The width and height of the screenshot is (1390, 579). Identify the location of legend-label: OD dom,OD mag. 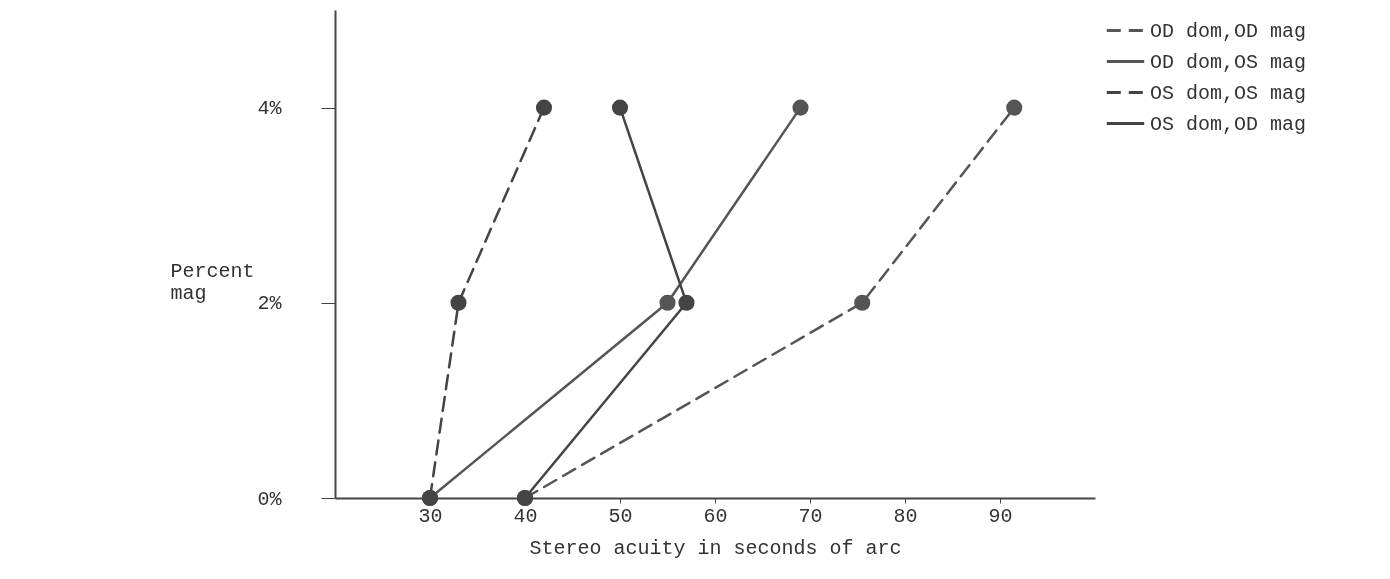
(1228, 31).